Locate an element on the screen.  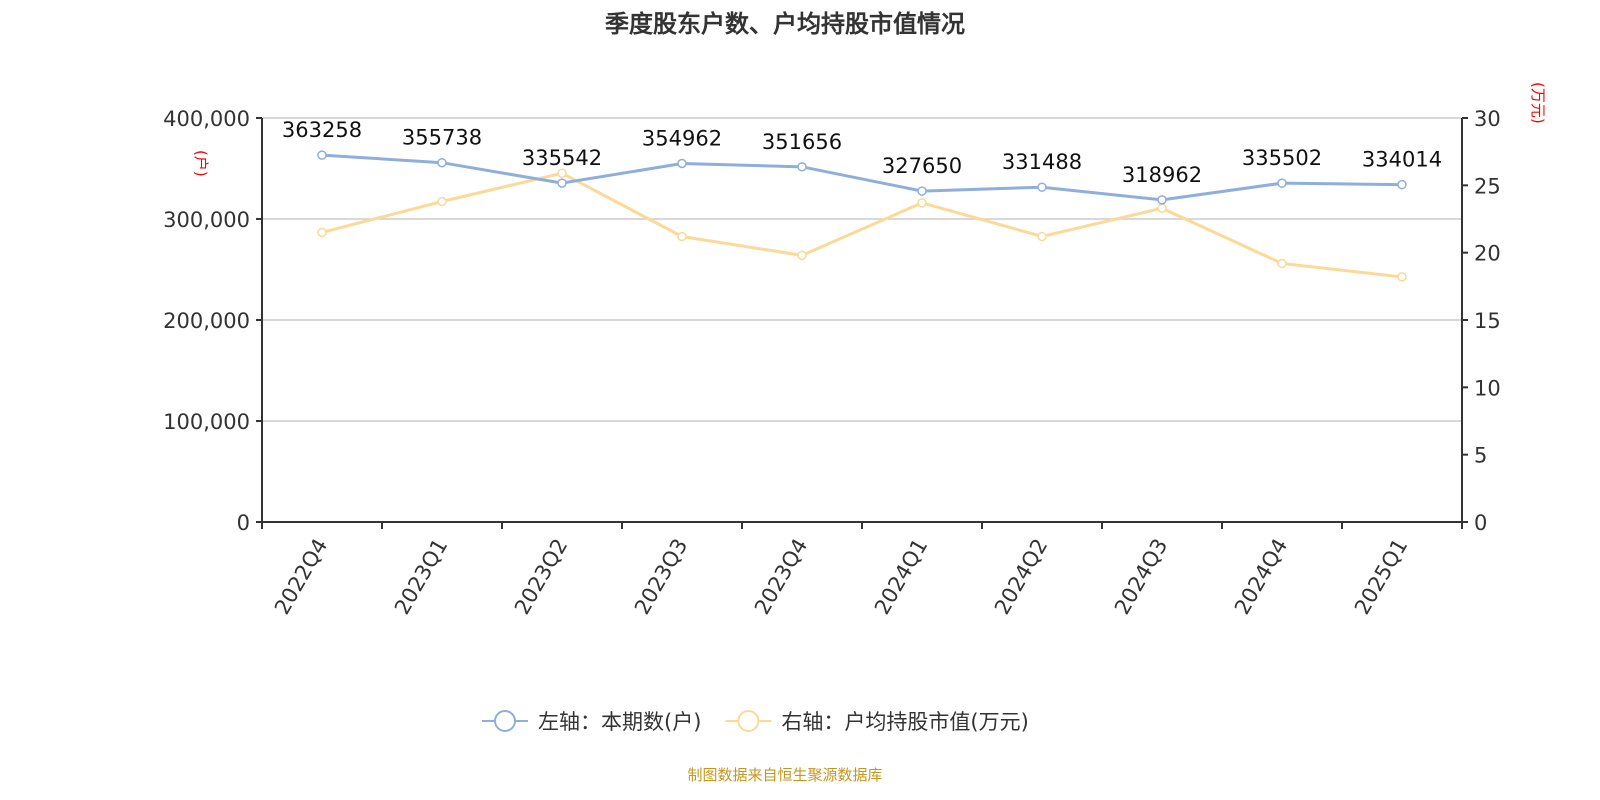
left-axis-label: (户) is located at coordinates (201, 163).